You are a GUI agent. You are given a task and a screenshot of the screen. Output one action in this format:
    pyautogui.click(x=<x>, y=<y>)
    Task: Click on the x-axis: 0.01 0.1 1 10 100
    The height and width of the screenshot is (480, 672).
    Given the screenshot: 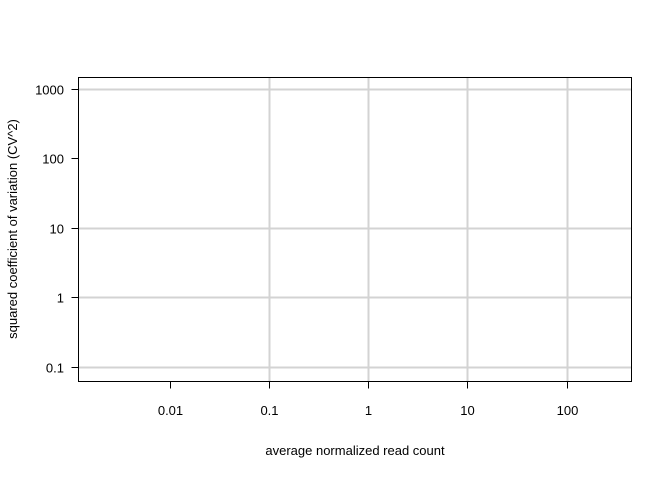 What is the action you would take?
    pyautogui.click(x=368, y=399)
    